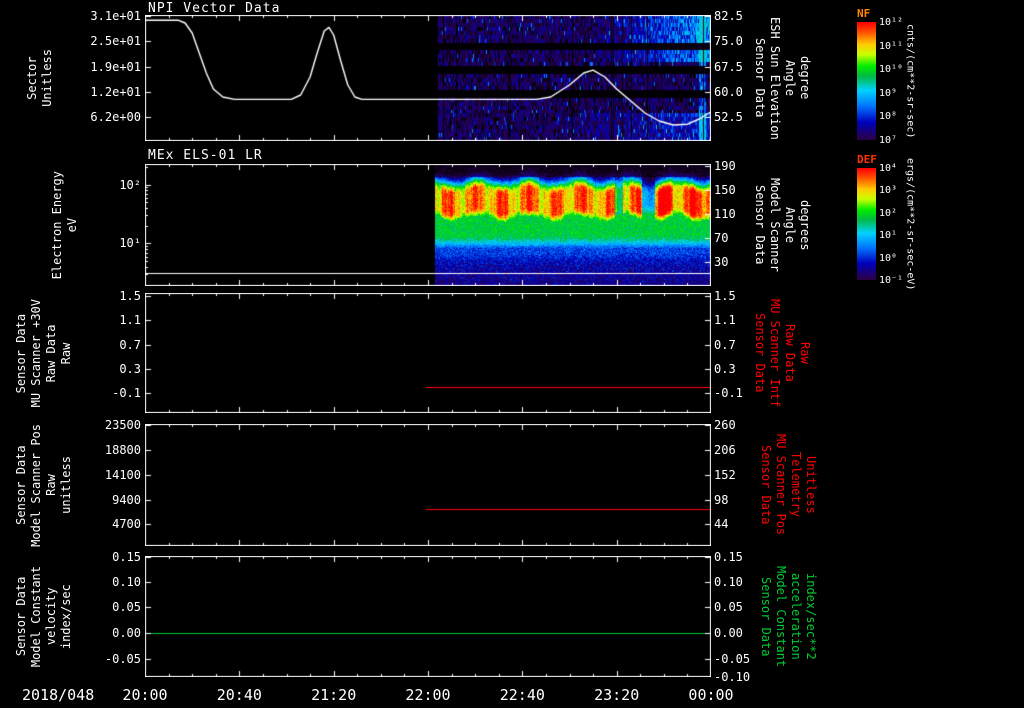 This screenshot has width=1024, height=708. I want to click on y-axis-tick-label: 82.5, so click(728, 16).